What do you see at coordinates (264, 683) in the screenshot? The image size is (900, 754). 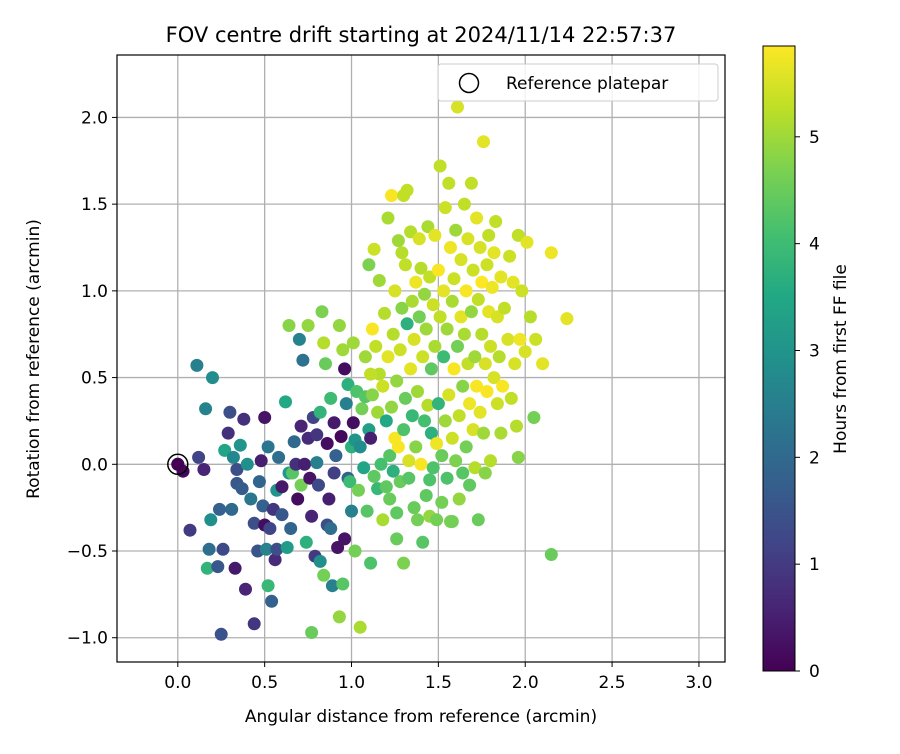 I see `x-tick-label: 0.5` at bounding box center [264, 683].